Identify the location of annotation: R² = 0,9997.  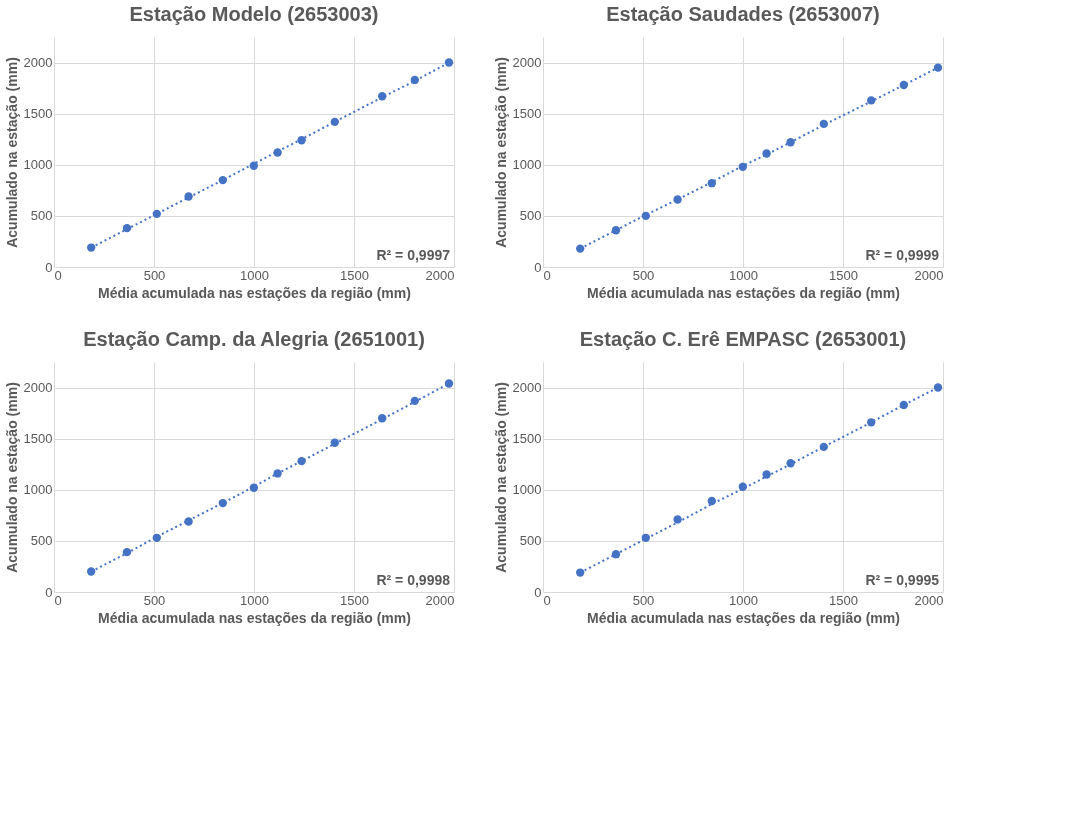
(413, 255).